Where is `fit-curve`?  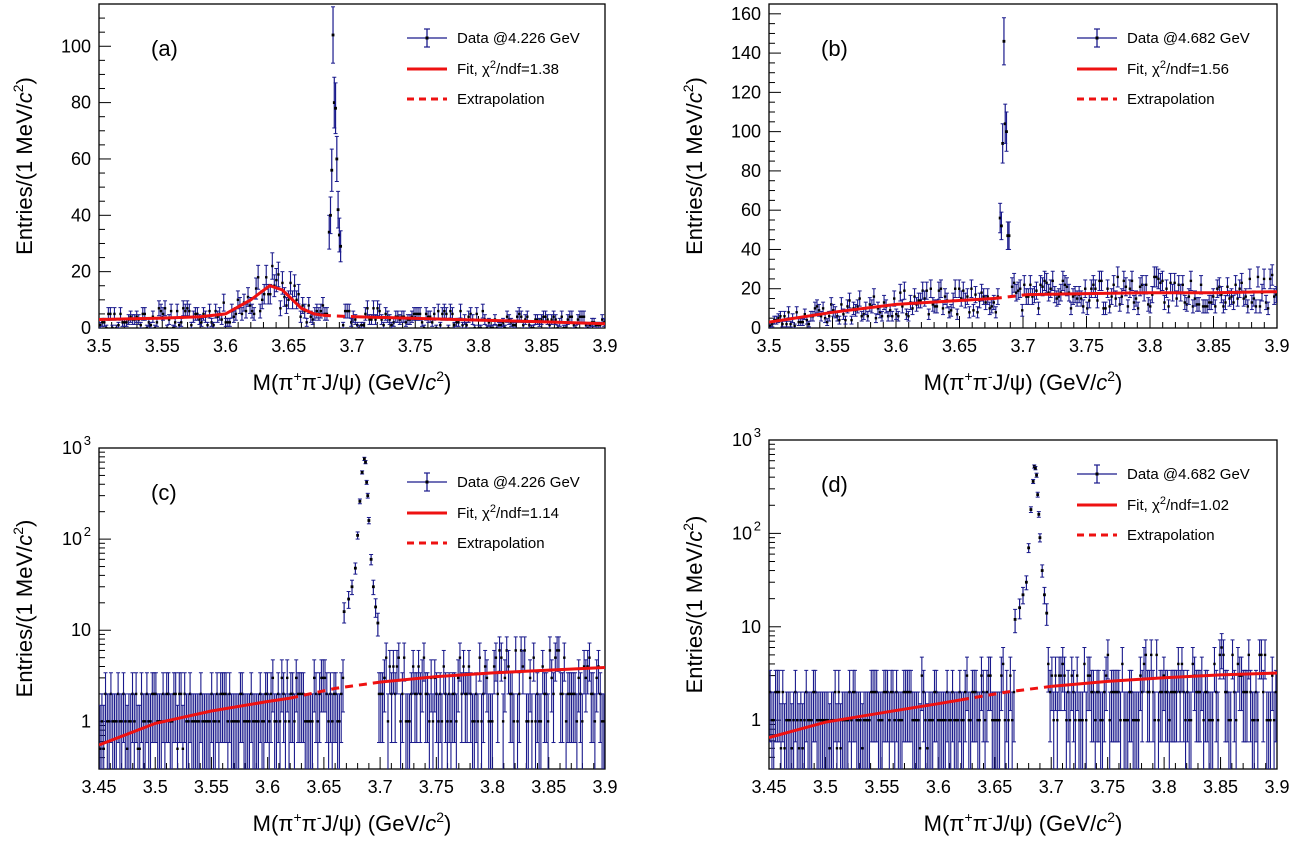
fit-curve is located at coordinates (881, 310).